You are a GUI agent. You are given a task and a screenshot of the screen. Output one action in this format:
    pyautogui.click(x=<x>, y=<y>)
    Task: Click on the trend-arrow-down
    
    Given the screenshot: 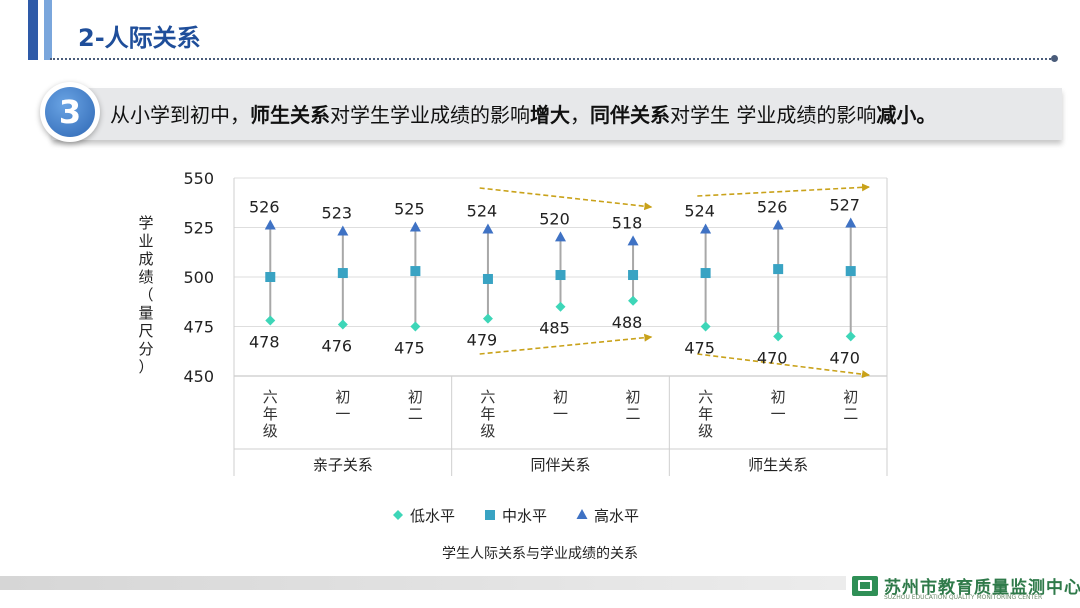 What is the action you would take?
    pyautogui.click(x=566, y=199)
    